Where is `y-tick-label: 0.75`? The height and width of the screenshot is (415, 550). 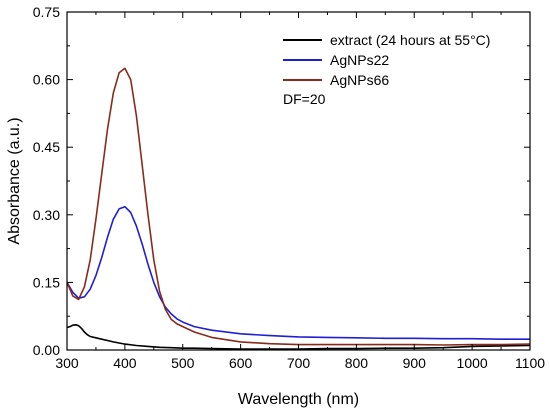
y-tick-label: 0.75 is located at coordinates (46, 12).